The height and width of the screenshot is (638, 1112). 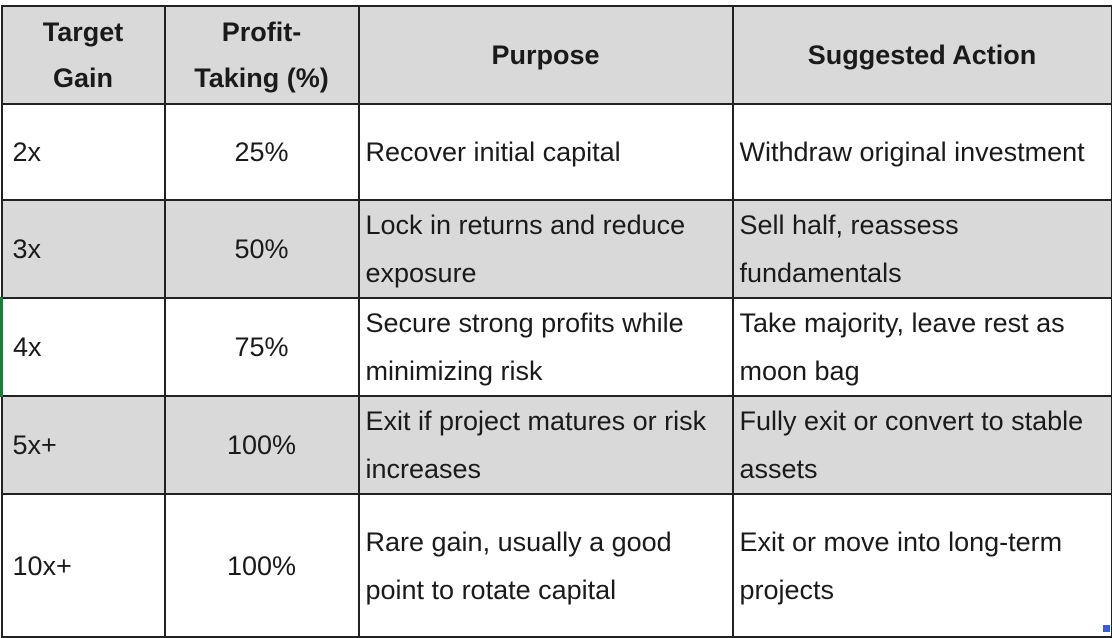 What do you see at coordinates (1106, 628) in the screenshot?
I see `resize-handle` at bounding box center [1106, 628].